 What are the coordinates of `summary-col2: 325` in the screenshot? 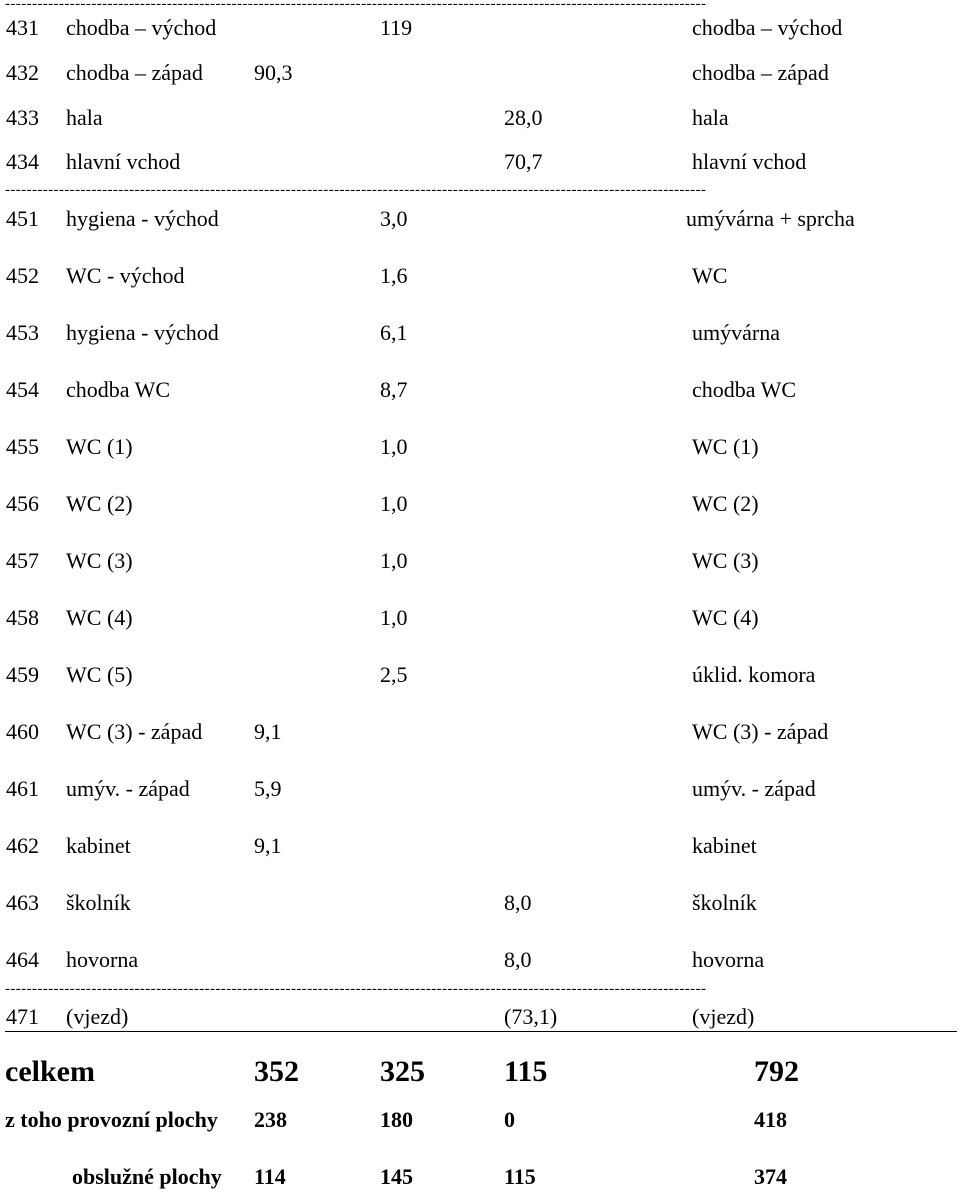 It's located at (402, 1071).